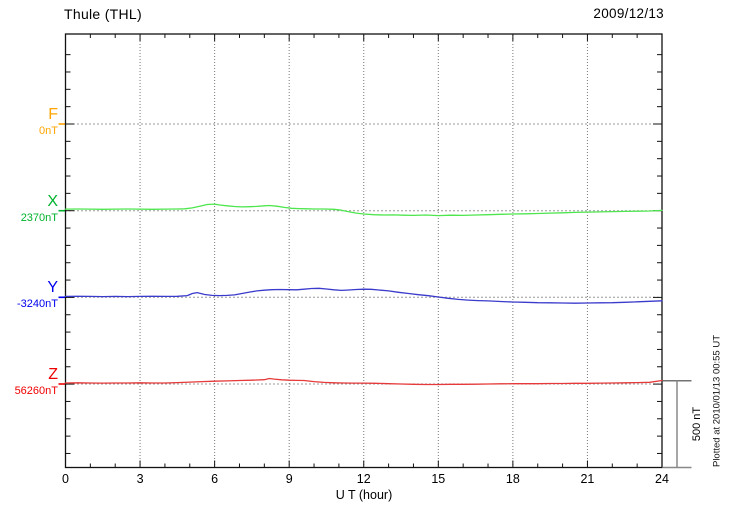  I want to click on x-tick-label: 6, so click(215, 479).